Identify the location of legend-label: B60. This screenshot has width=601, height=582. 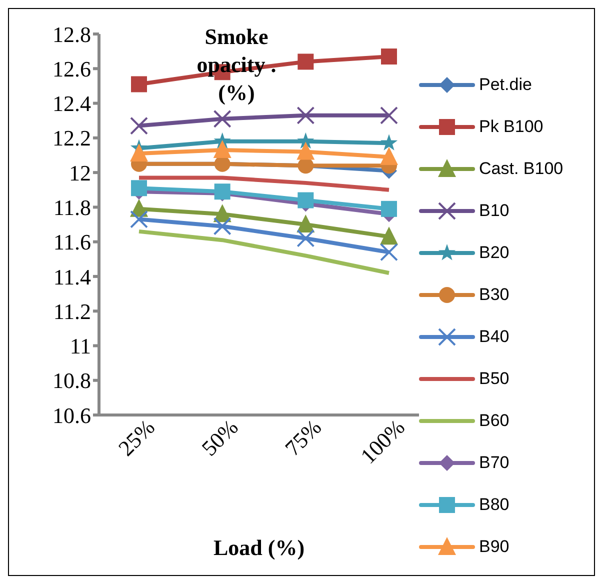
(494, 421).